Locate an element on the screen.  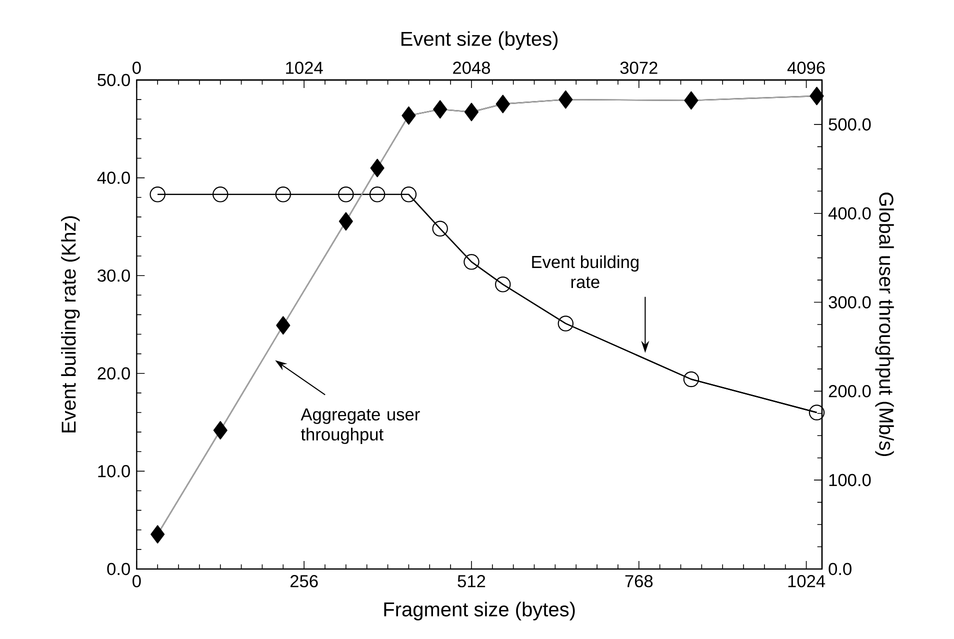
y2-tick-label: 500.0 is located at coordinates (849, 124).